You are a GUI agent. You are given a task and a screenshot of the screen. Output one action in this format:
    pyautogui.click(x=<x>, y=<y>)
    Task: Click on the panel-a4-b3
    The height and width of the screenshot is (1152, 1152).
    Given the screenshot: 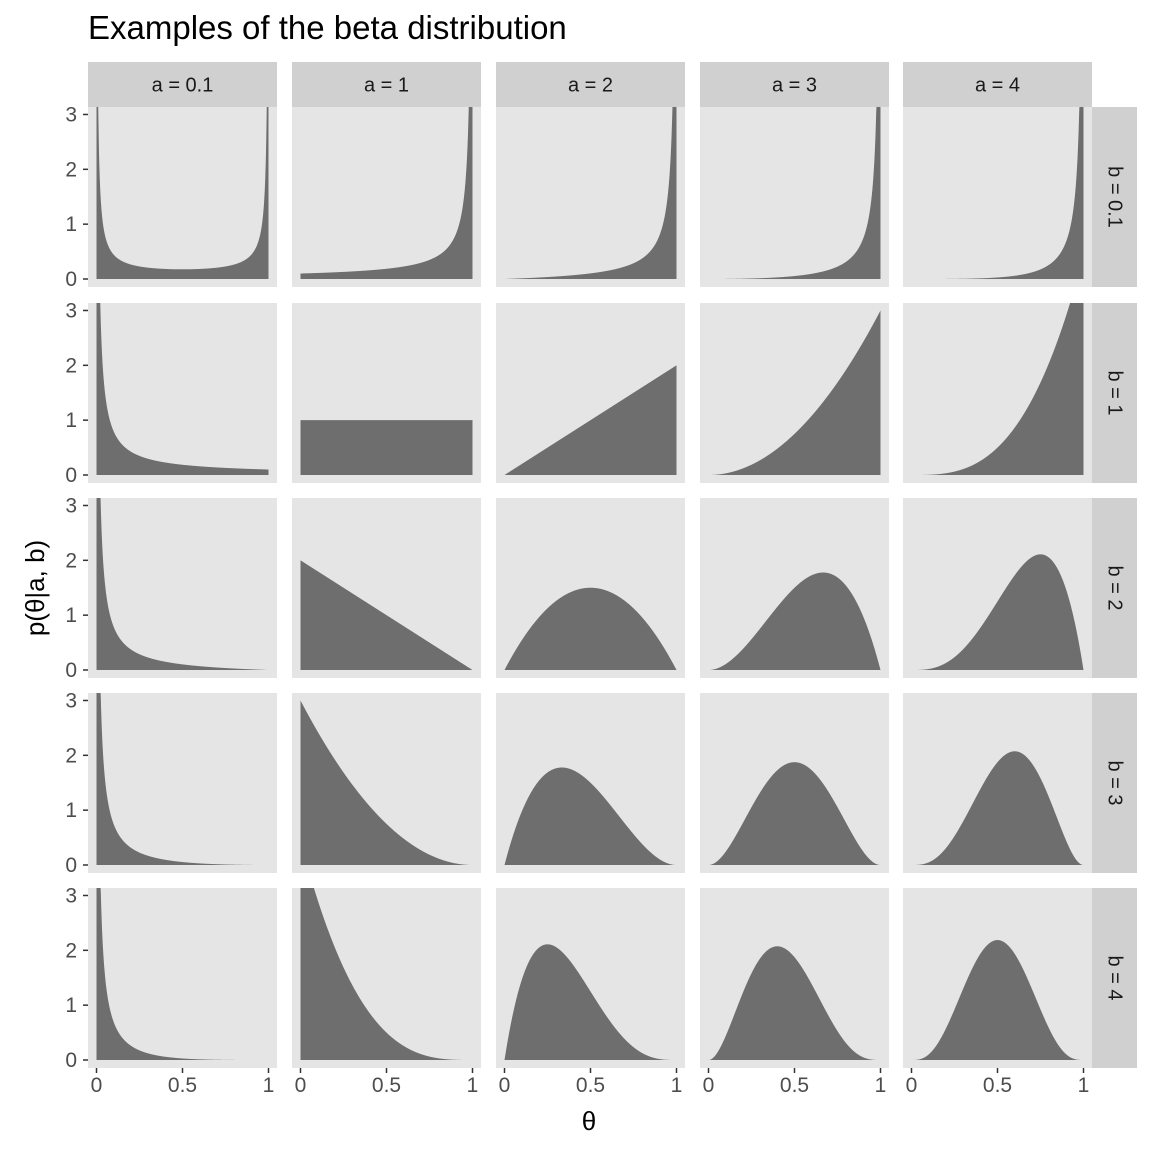 What is the action you would take?
    pyautogui.click(x=997, y=783)
    